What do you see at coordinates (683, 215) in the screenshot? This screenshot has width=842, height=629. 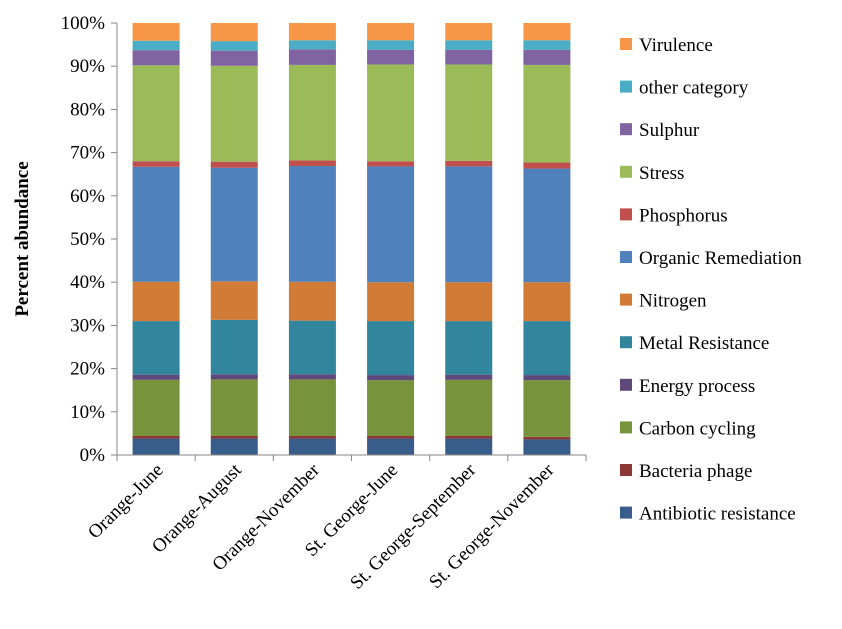 I see `legend-label: Phosphorus` at bounding box center [683, 215].